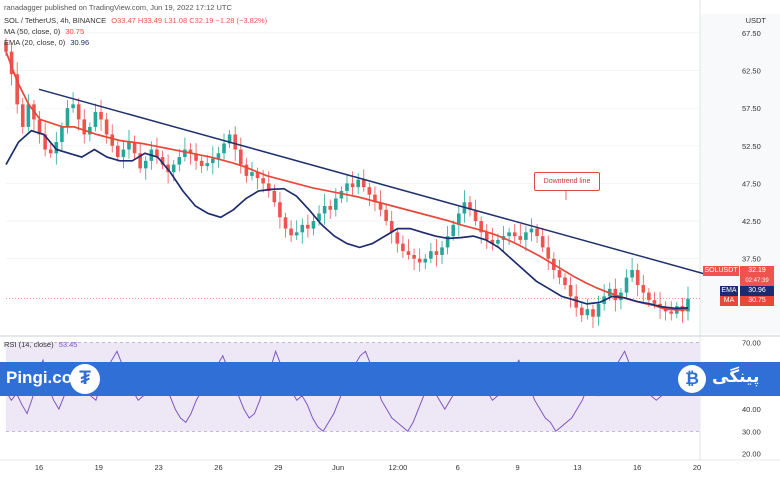 This screenshot has height=480, width=780. What do you see at coordinates (338, 467) in the screenshot?
I see `time-tick-label: Jun` at bounding box center [338, 467].